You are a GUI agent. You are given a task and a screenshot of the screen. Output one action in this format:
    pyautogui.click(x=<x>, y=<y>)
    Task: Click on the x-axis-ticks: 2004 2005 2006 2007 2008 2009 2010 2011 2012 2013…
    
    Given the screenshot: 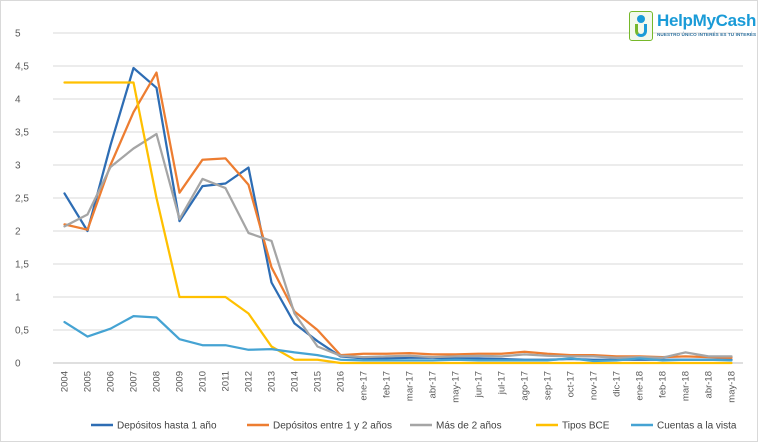 What is the action you would take?
    pyautogui.click(x=399, y=387)
    